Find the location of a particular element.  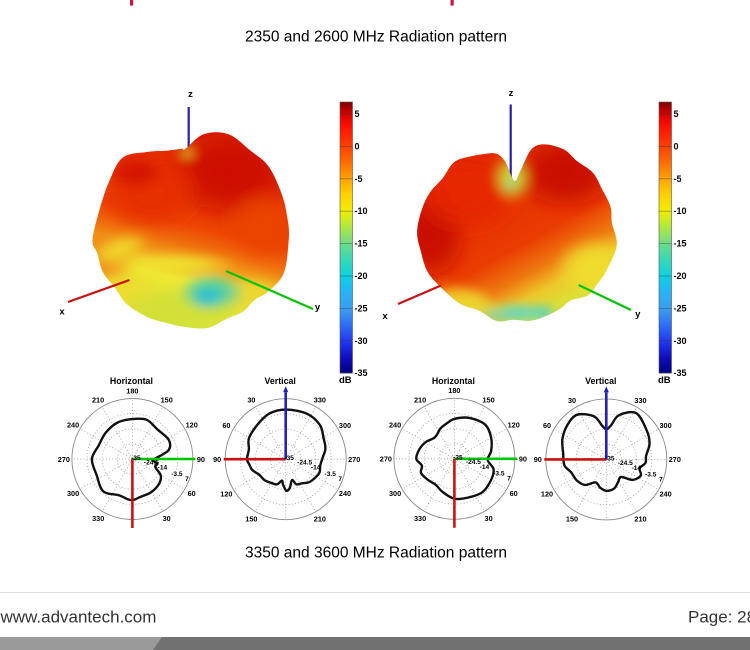

svg-text:3350 and 3600 MHz Radiation pa: 3350 and 3600 MHz Radiation pattern is located at coordinates (376, 553).